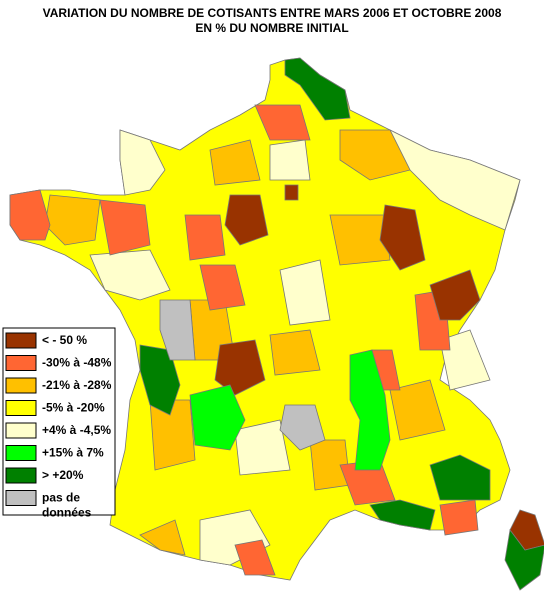 The height and width of the screenshot is (599, 544). What do you see at coordinates (73, 453) in the screenshot?
I see `legend-label: +15% à 7%` at bounding box center [73, 453].